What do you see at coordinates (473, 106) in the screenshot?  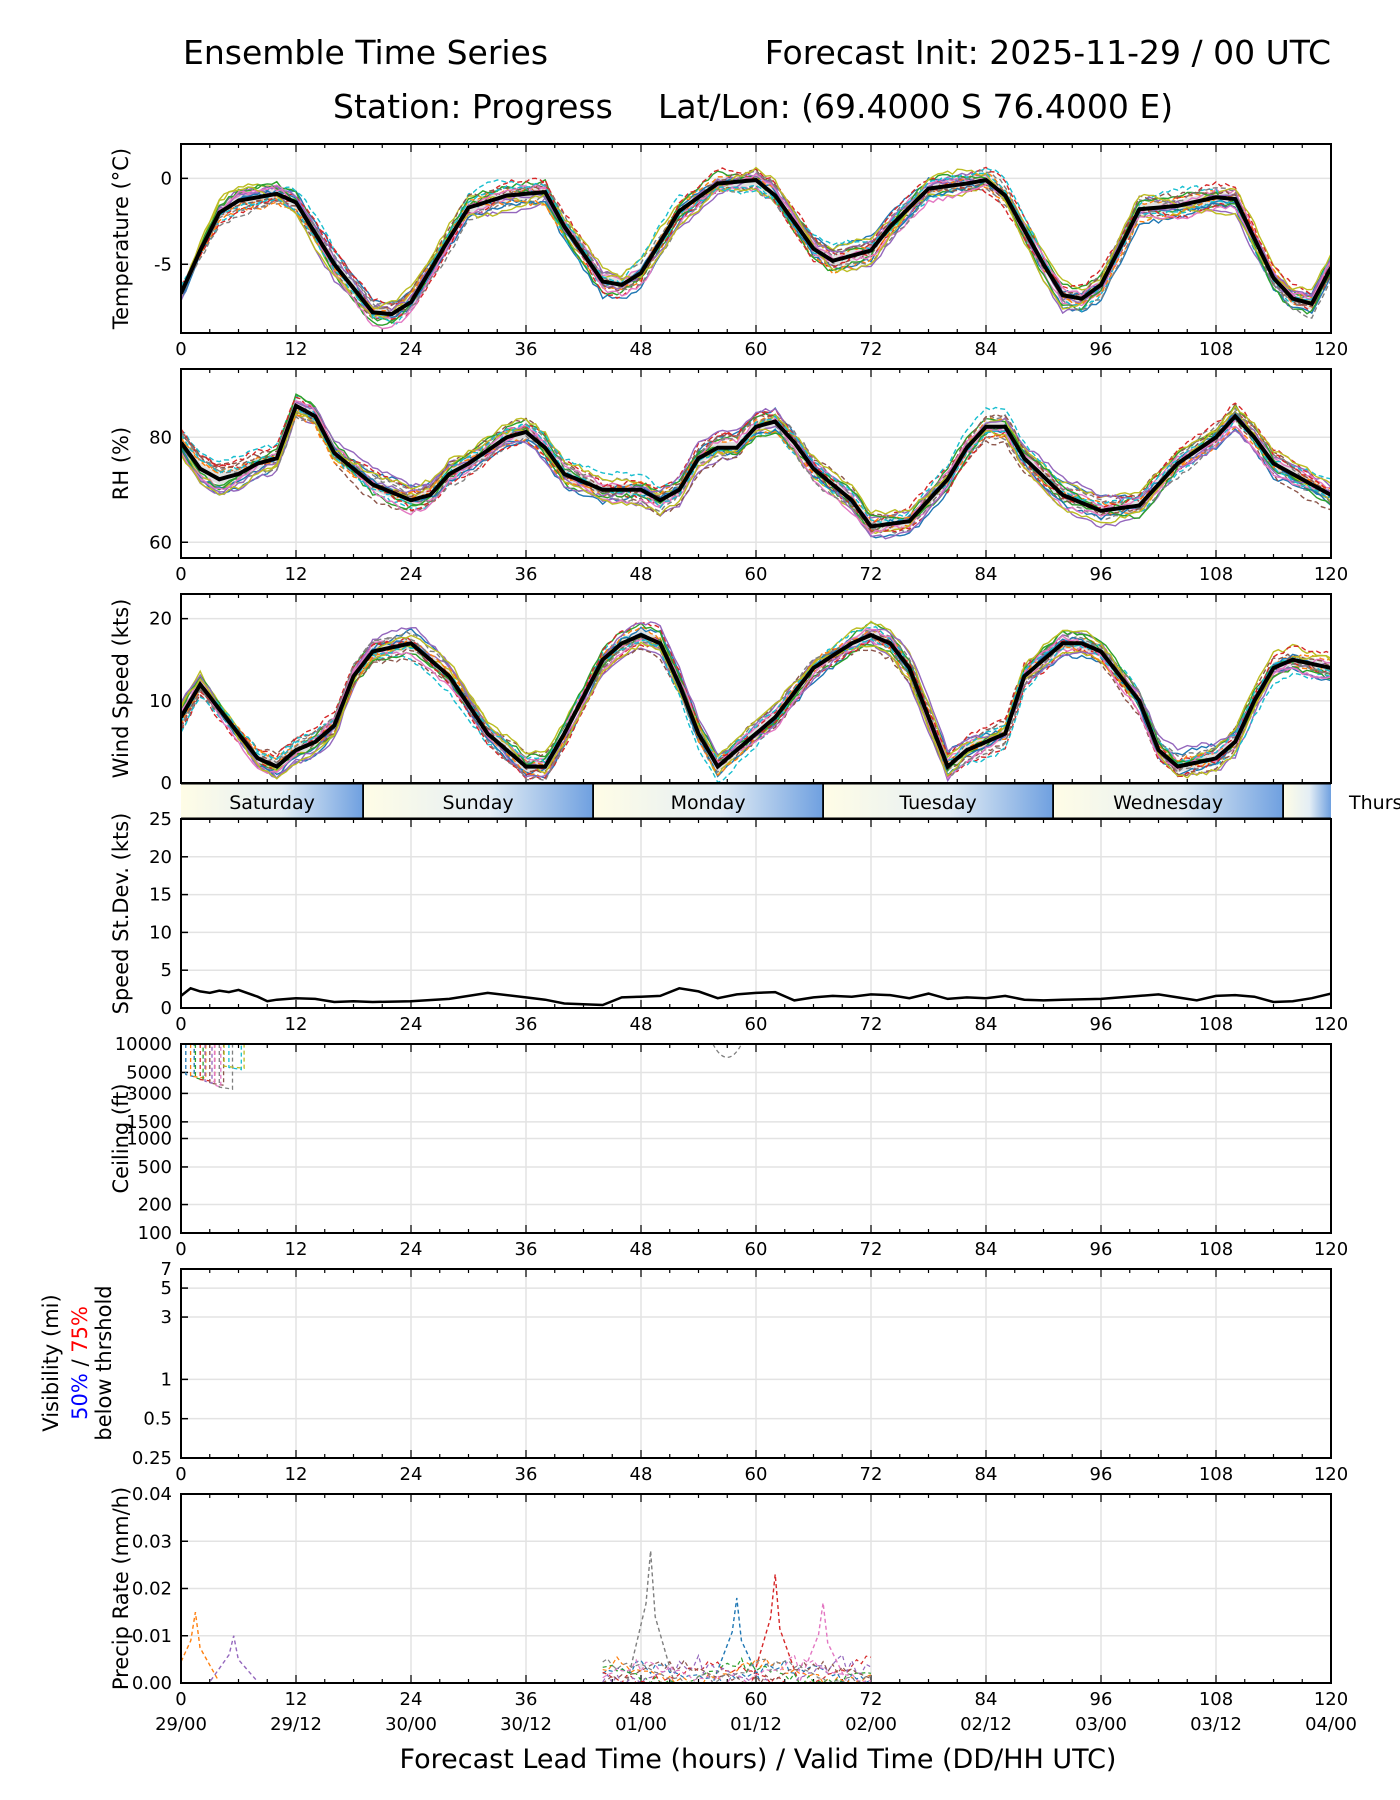 I see `station-label: Station: Progress` at bounding box center [473, 106].